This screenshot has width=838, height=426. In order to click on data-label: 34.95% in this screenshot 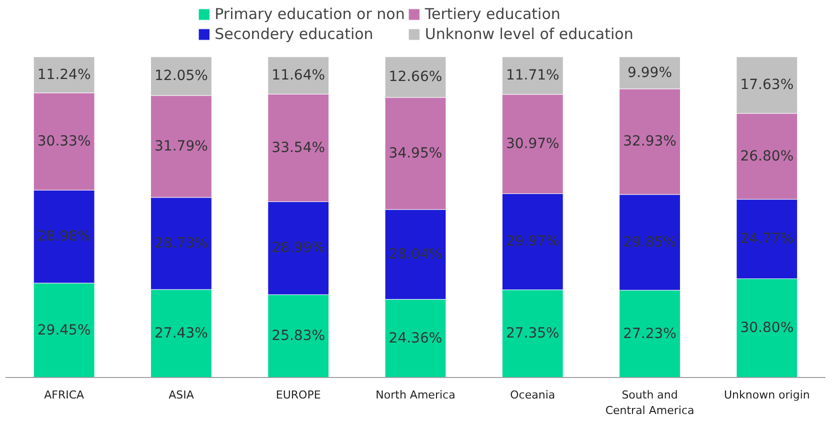, I will do `click(415, 153)`.